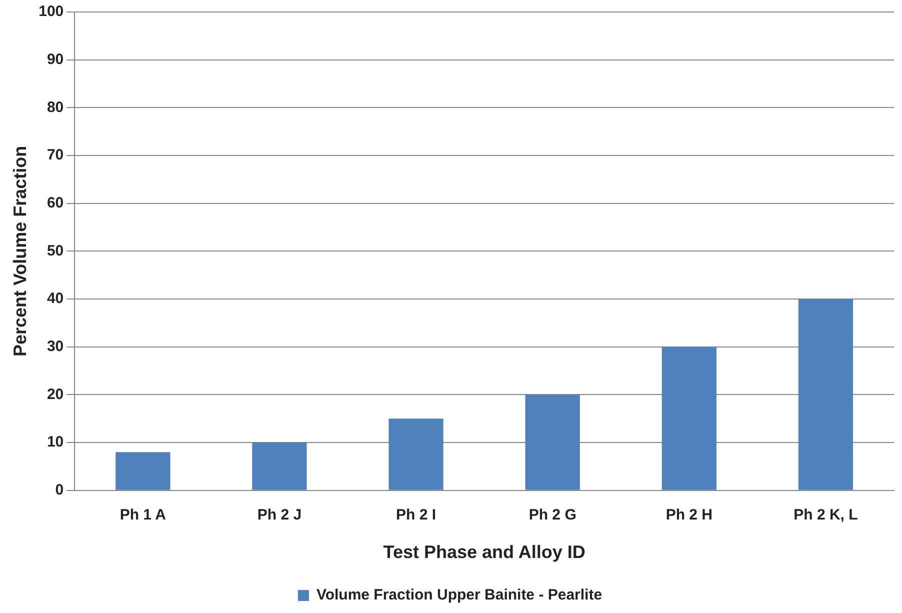 This screenshot has width=902, height=613. What do you see at coordinates (51, 11) in the screenshot?
I see `y-tick-label: 100` at bounding box center [51, 11].